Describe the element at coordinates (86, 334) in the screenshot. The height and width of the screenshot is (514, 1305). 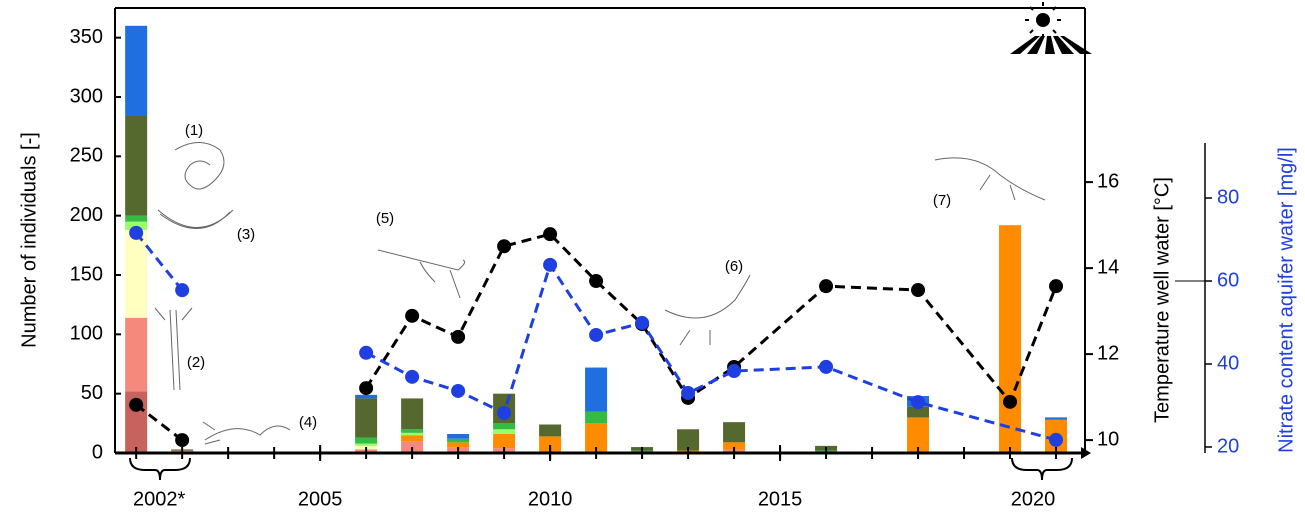
I see `y-tick-label: 100` at that location.